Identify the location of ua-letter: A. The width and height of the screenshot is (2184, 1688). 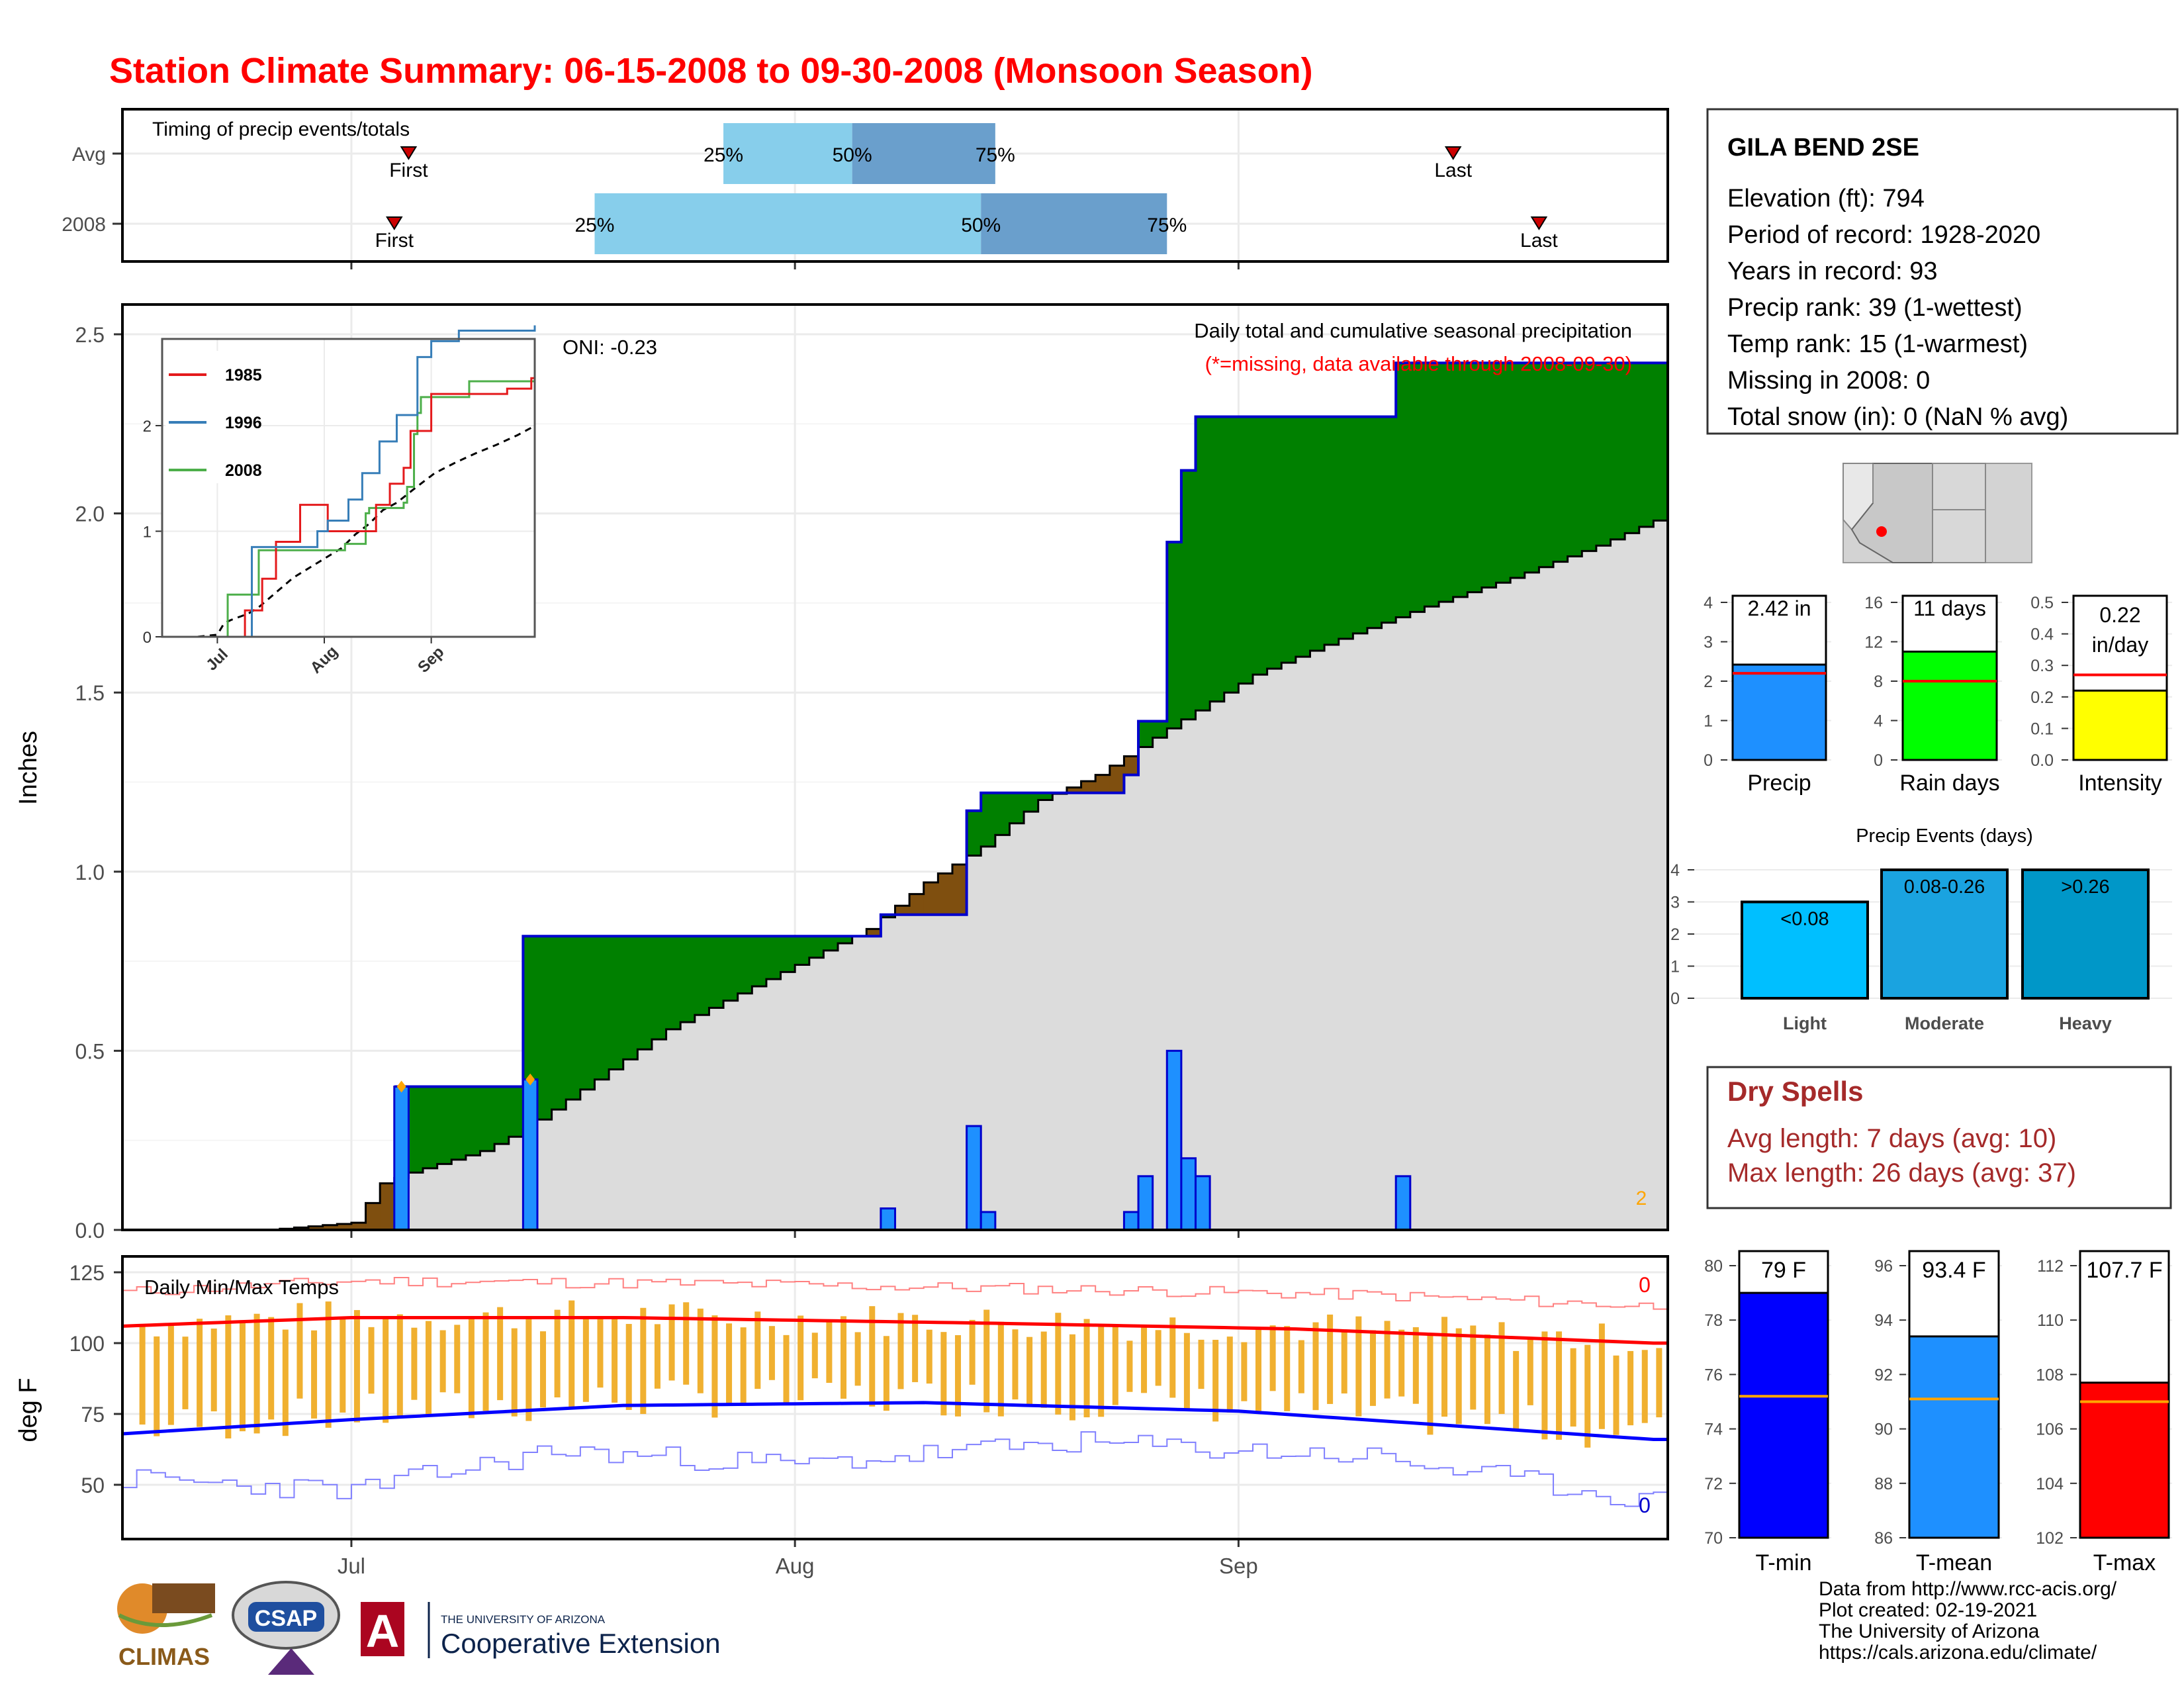
(383, 1631).